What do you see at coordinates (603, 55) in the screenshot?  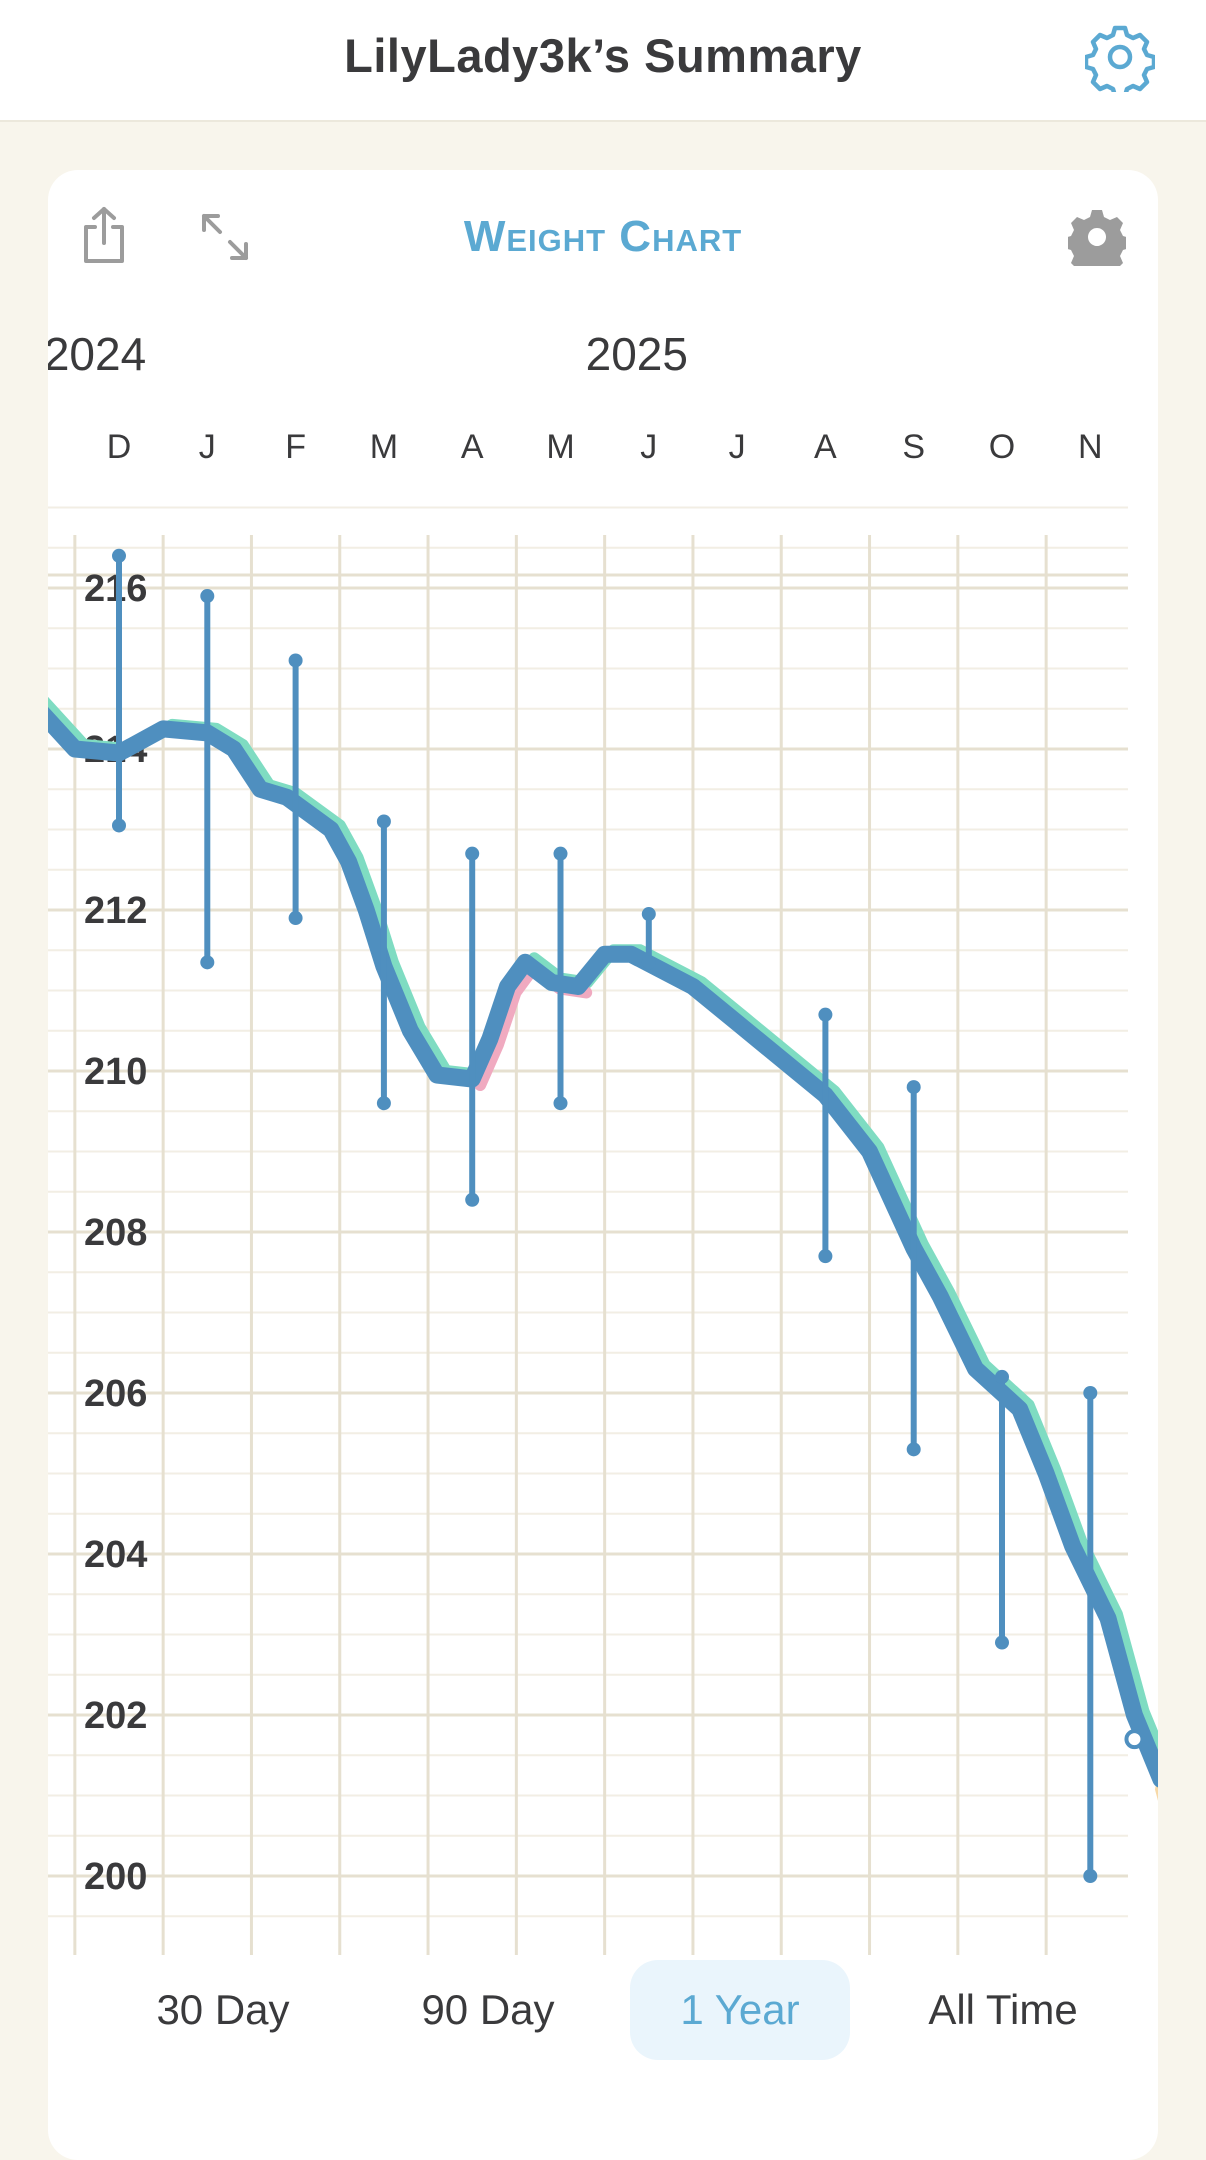 I see `page-title: LilyLady3k’s Summary` at bounding box center [603, 55].